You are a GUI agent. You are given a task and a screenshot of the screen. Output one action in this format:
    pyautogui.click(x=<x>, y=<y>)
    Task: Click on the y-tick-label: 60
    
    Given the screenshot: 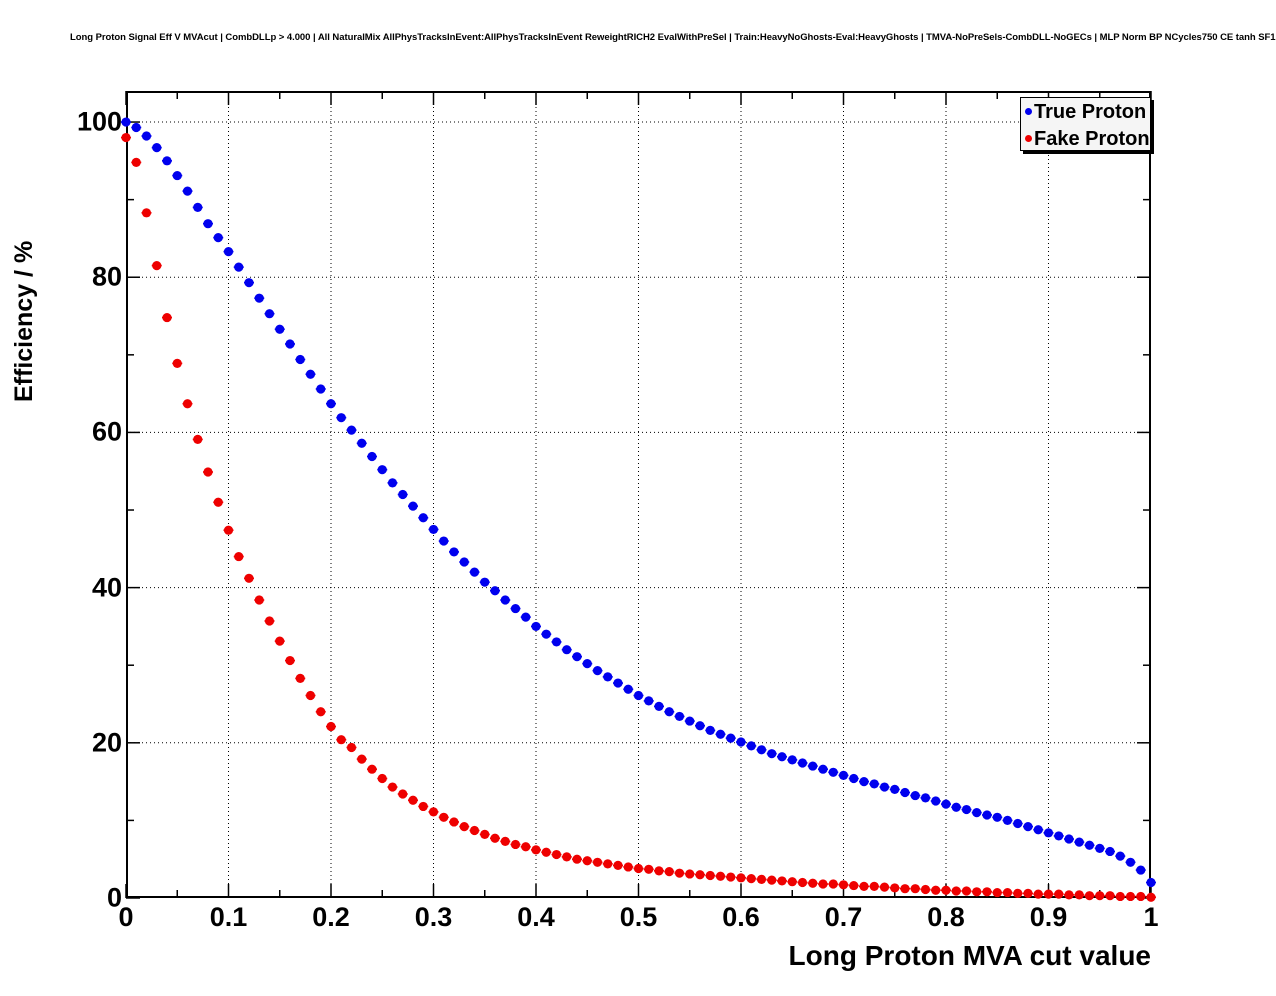 What is the action you would take?
    pyautogui.click(x=106, y=431)
    